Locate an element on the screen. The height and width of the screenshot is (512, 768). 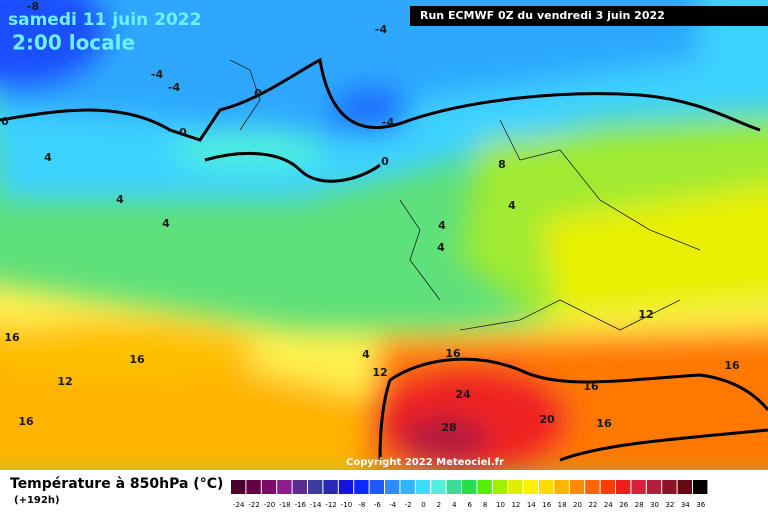
valid-date: samedi 11 juin 2022 is located at coordinates (104, 20).